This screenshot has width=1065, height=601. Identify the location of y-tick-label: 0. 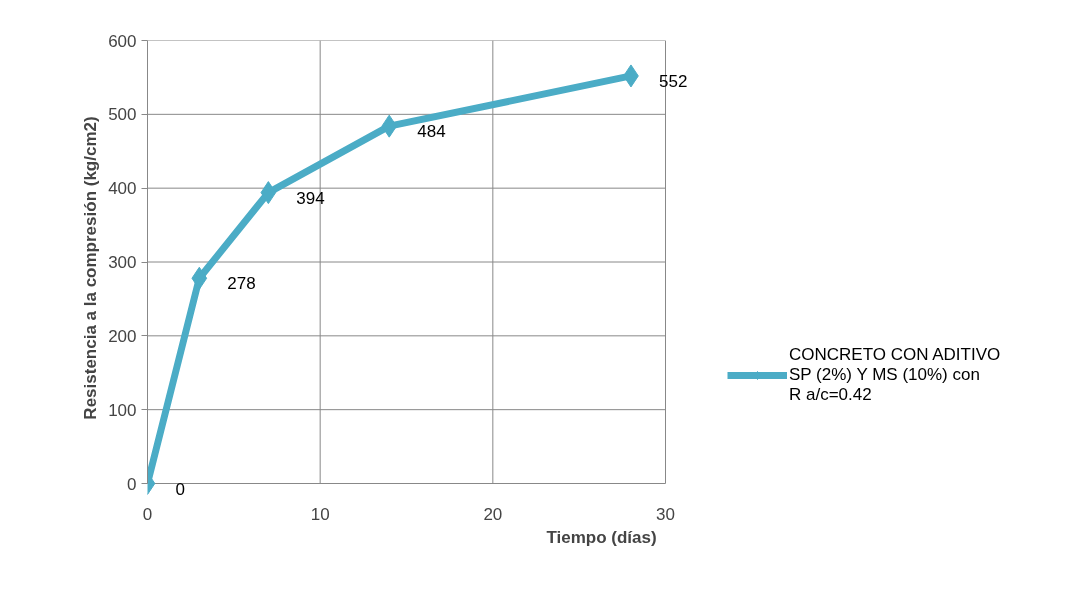
(132, 484).